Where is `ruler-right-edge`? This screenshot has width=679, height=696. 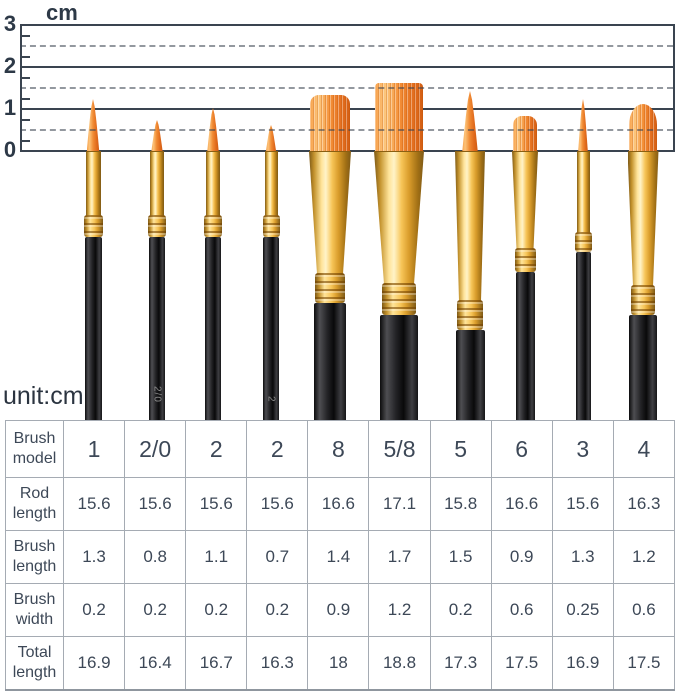 ruler-right-edge is located at coordinates (674, 88).